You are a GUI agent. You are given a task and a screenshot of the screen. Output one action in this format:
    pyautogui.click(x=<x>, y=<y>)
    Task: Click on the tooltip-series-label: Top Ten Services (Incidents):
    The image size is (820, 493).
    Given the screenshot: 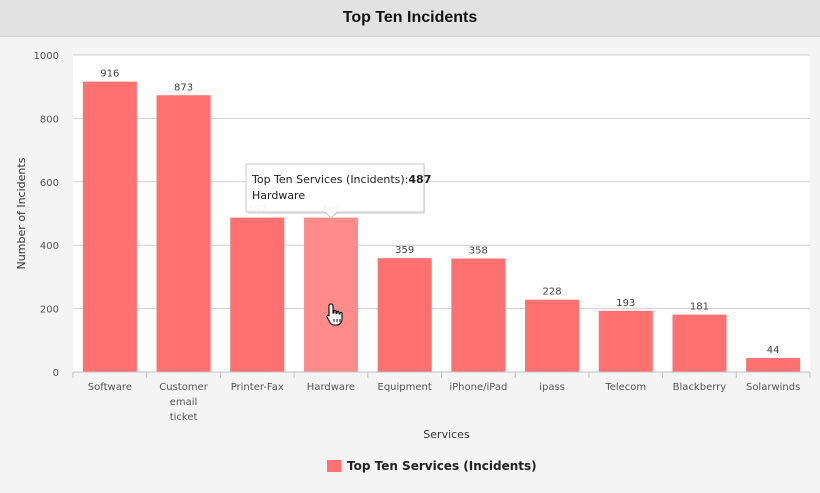 What is the action you would take?
    pyautogui.click(x=329, y=179)
    